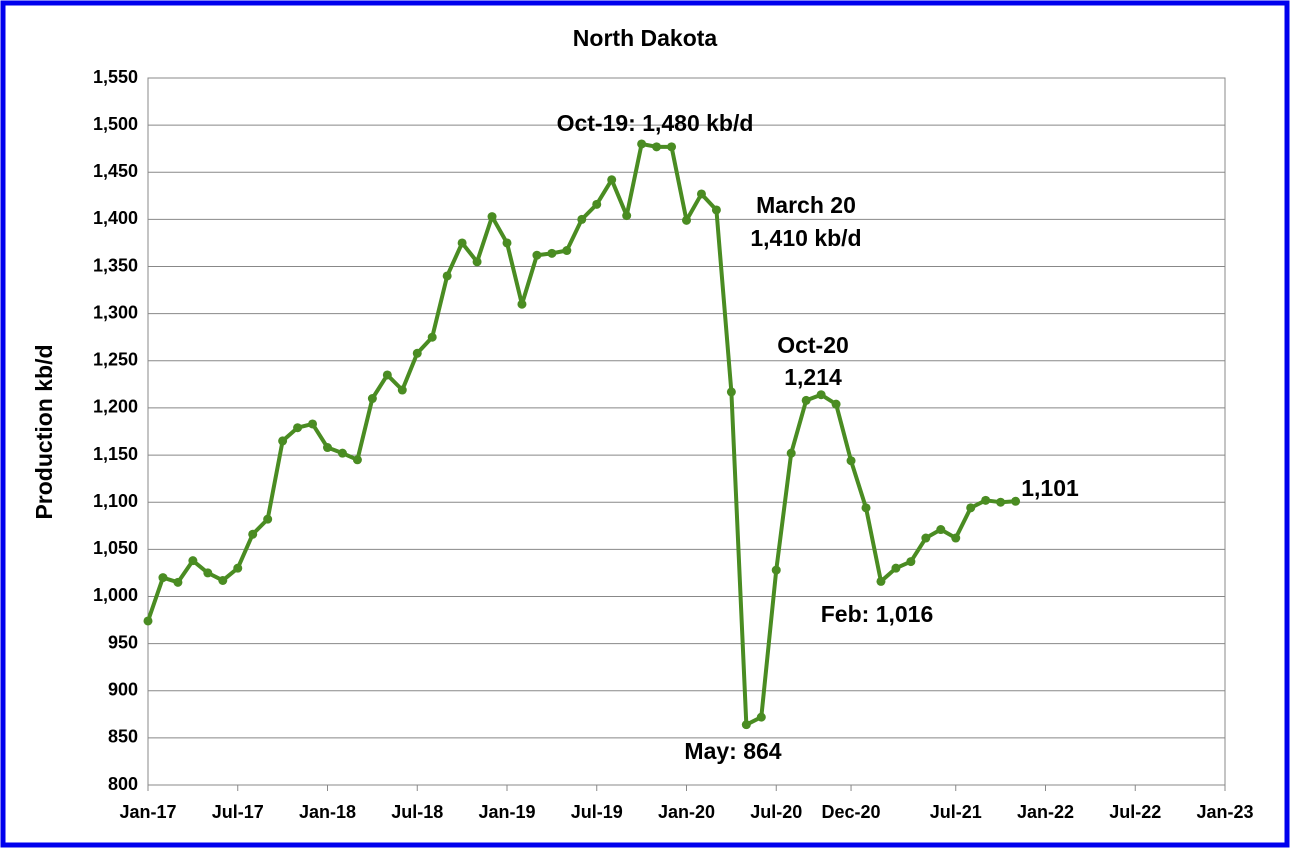 The image size is (1290, 848). I want to click on y-tick-label: 1,000, so click(115, 595).